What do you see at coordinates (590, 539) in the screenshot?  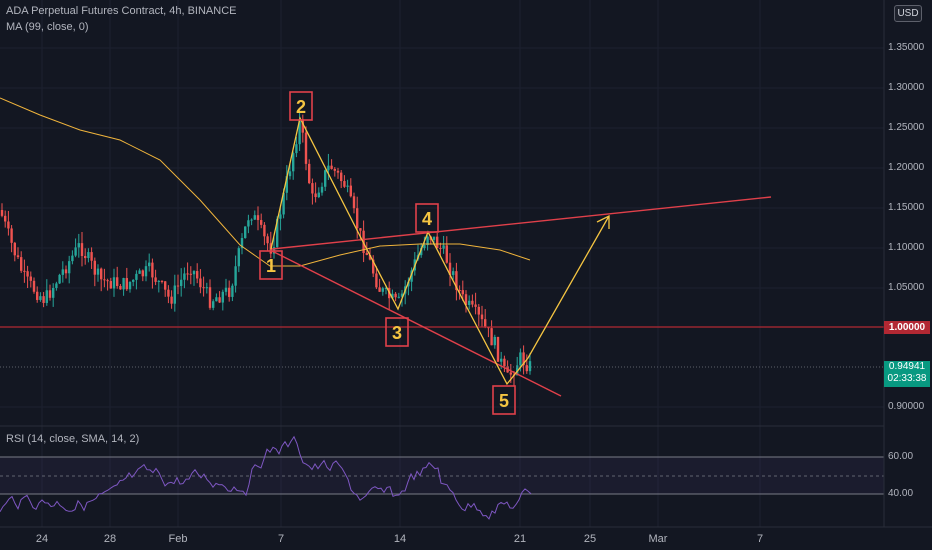 I see `x-tick: 25` at bounding box center [590, 539].